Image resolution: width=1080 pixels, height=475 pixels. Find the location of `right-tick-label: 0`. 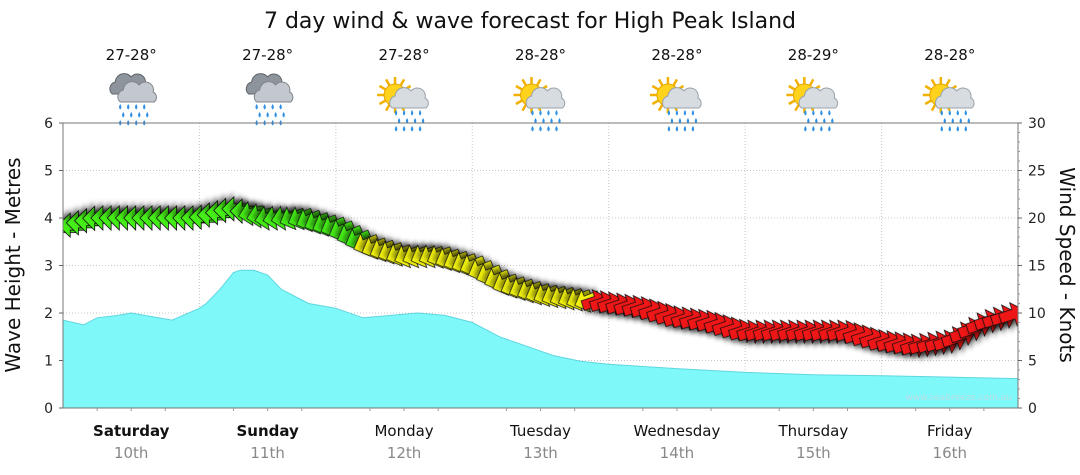

right-tick-label: 0 is located at coordinates (1032, 409).